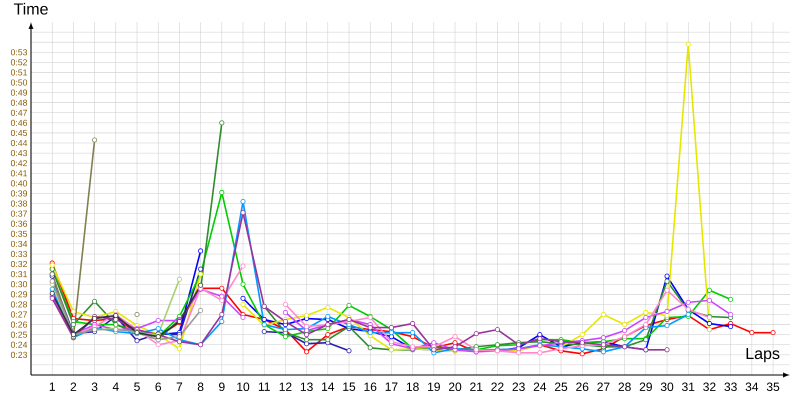 The width and height of the screenshot is (800, 400). Describe the element at coordinates (19, 133) in the screenshot. I see `y-tick-label: 0:45` at that location.